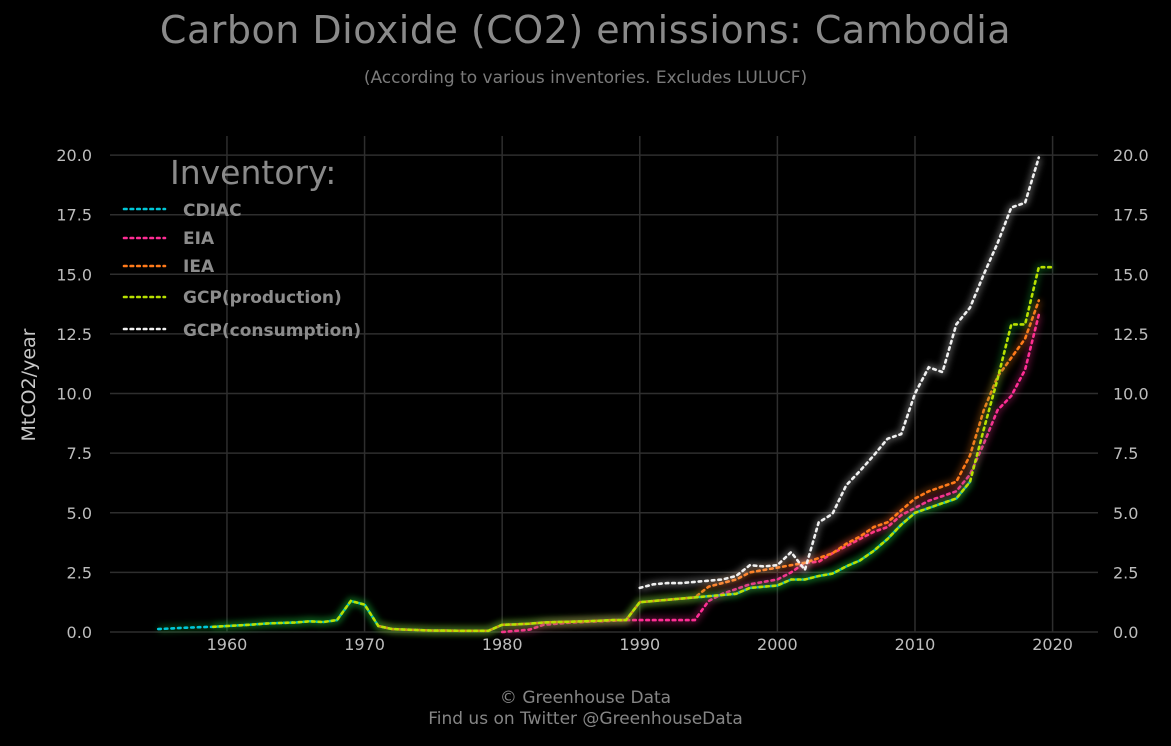 The image size is (1171, 746). Describe the element at coordinates (639, 644) in the screenshot. I see `x-tick: 1990` at that location.